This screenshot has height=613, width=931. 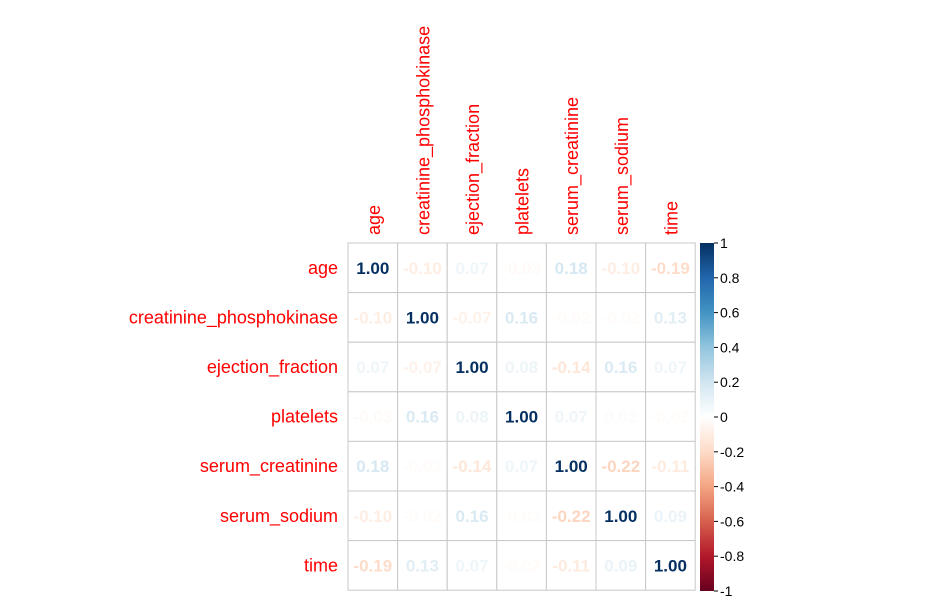 What do you see at coordinates (707, 417) in the screenshot?
I see `colorbar-gradient` at bounding box center [707, 417].